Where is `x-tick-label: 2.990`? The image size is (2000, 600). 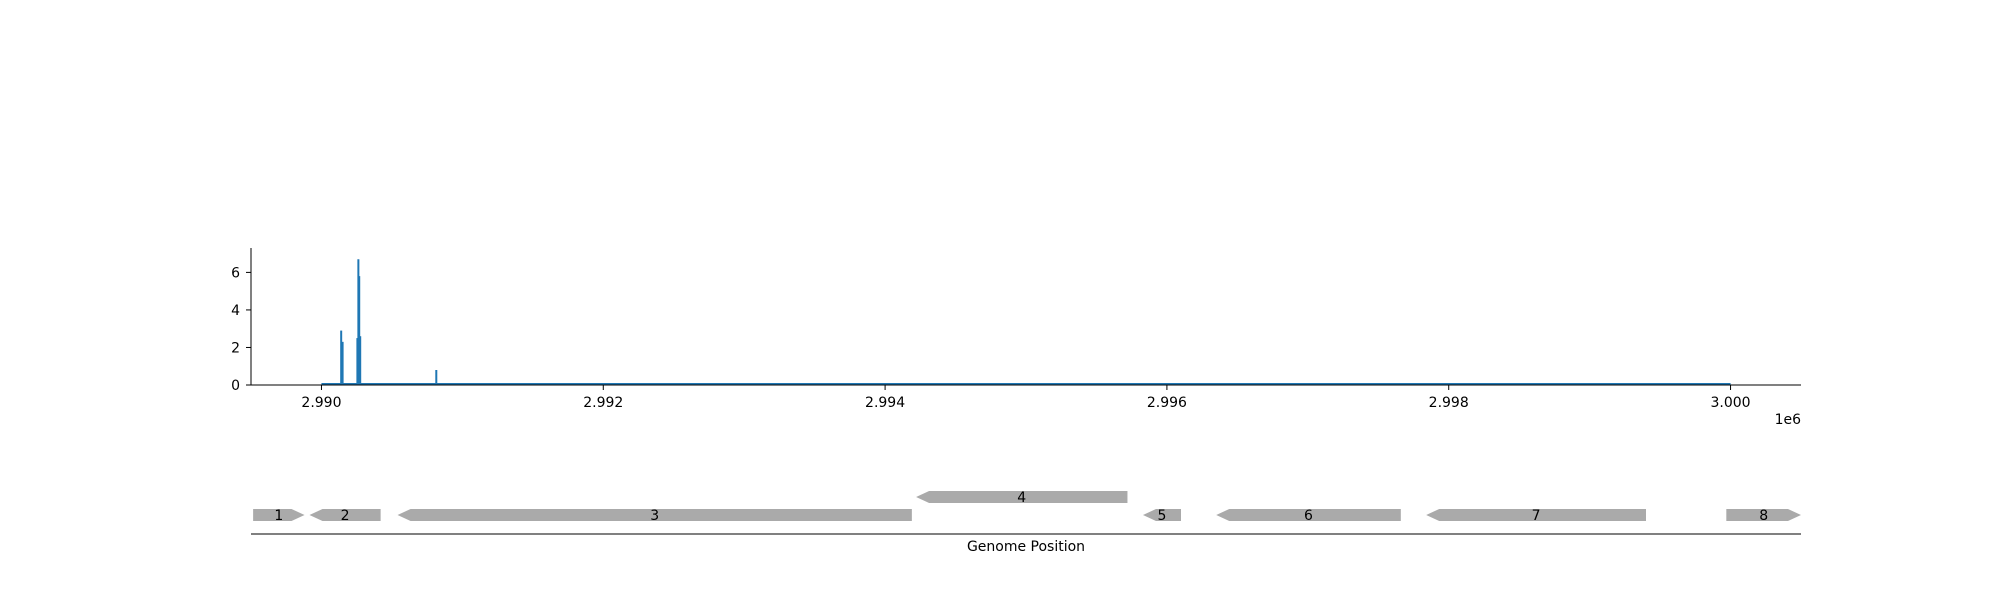
x-tick-label: 2.990 is located at coordinates (321, 403).